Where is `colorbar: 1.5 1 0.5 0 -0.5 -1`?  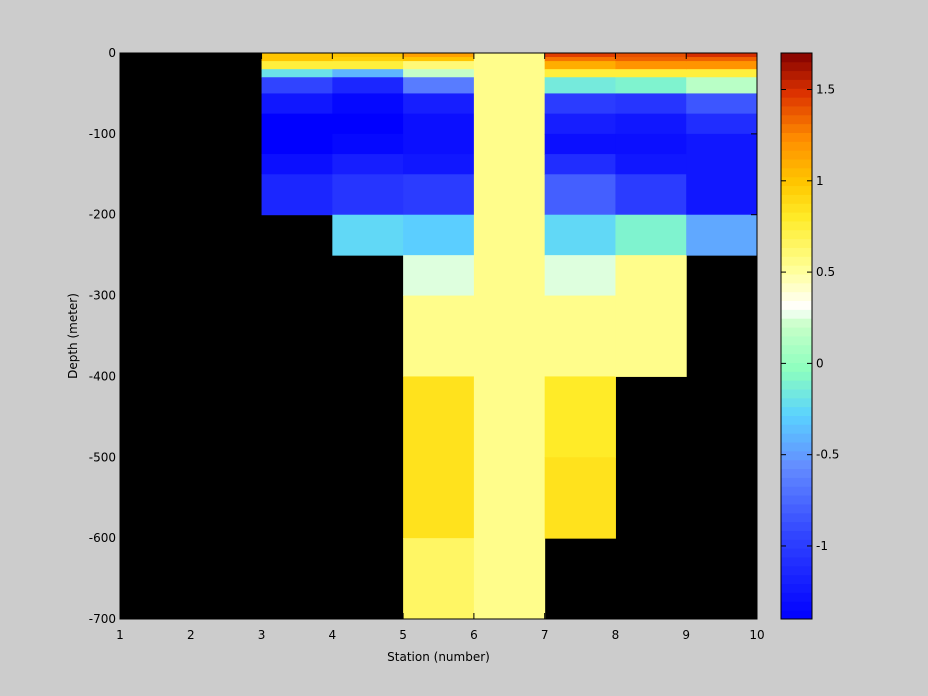 colorbar: 1.5 1 0.5 0 -0.5 -1 is located at coordinates (809, 336).